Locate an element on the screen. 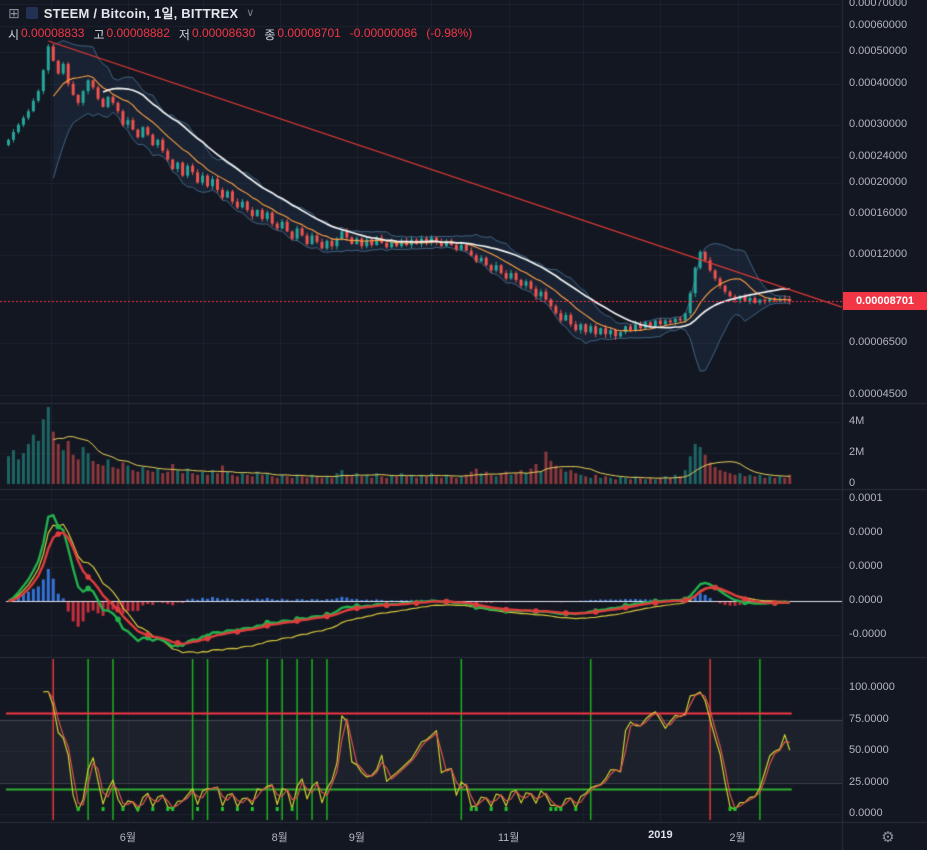 The width and height of the screenshot is (927, 850). price-axis-label: 0.00040000 is located at coordinates (878, 82).